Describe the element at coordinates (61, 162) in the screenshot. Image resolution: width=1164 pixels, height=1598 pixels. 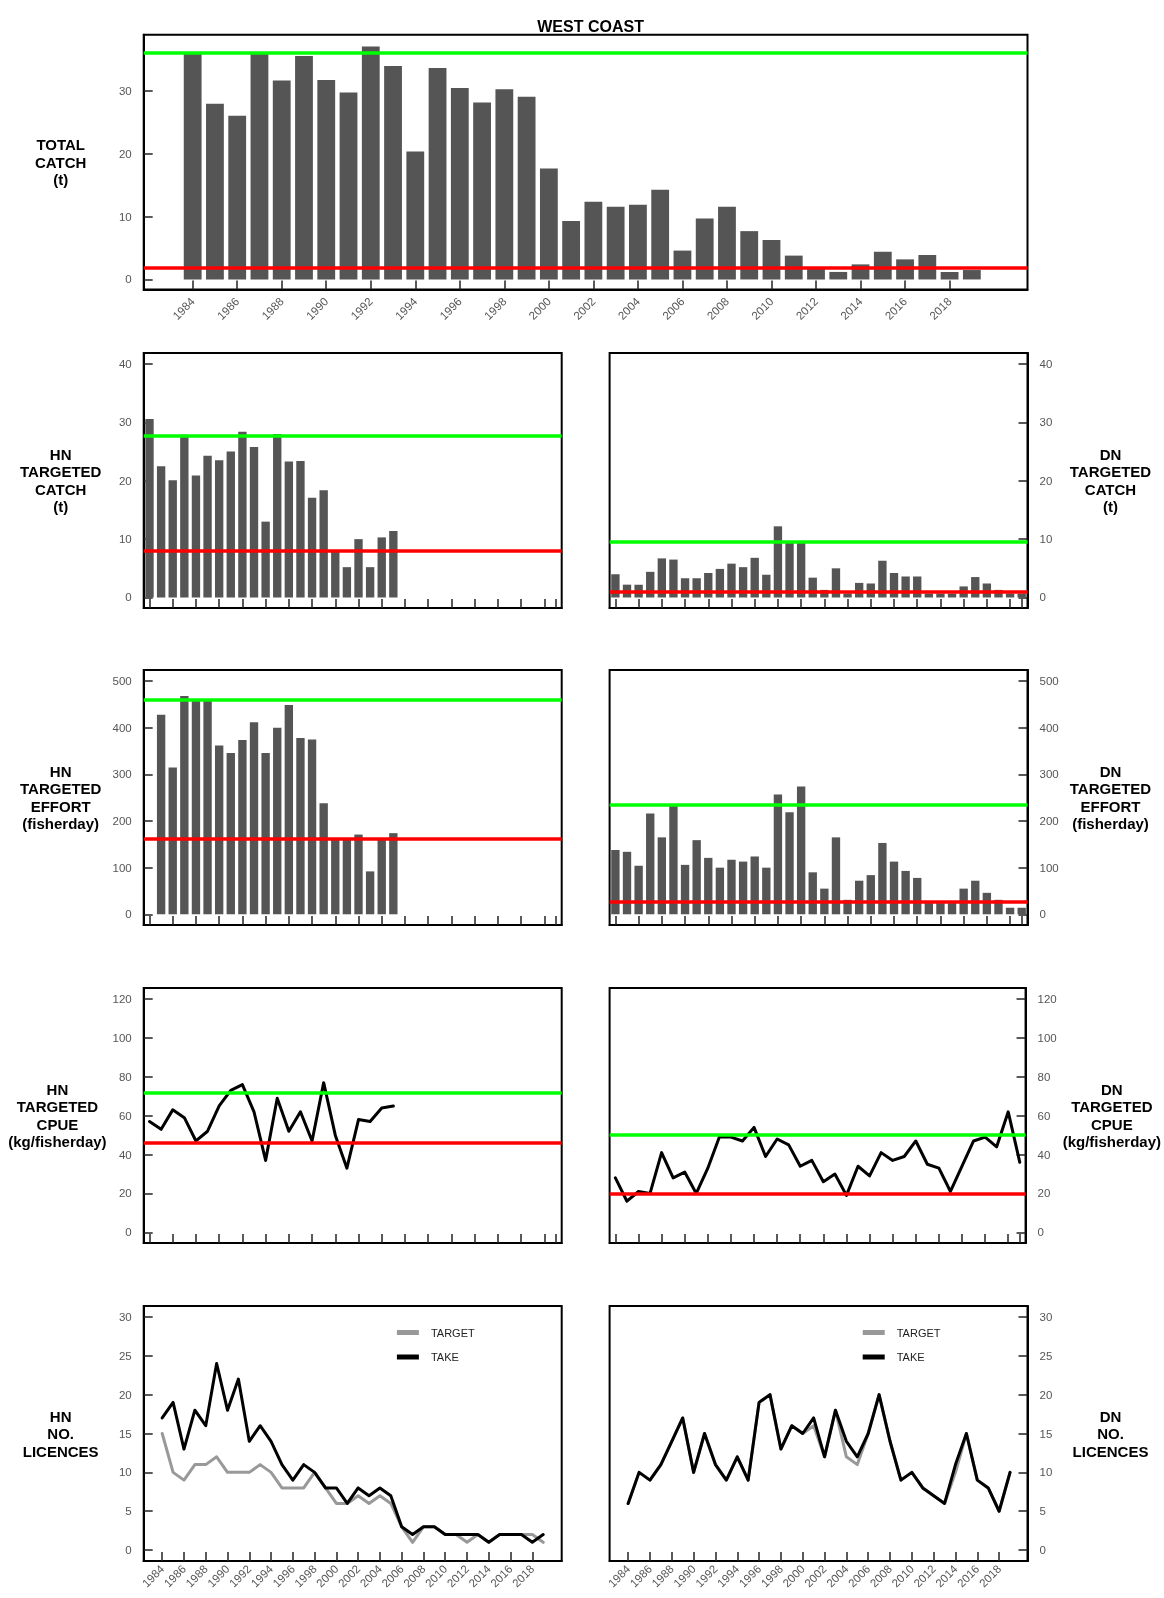
I see `y-axis-title: TOTAL CATCH (t)` at that location.